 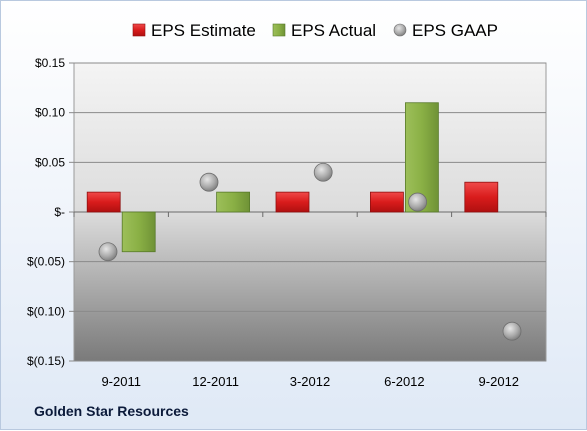 I want to click on legend-key-eps-estimate, so click(x=139, y=30).